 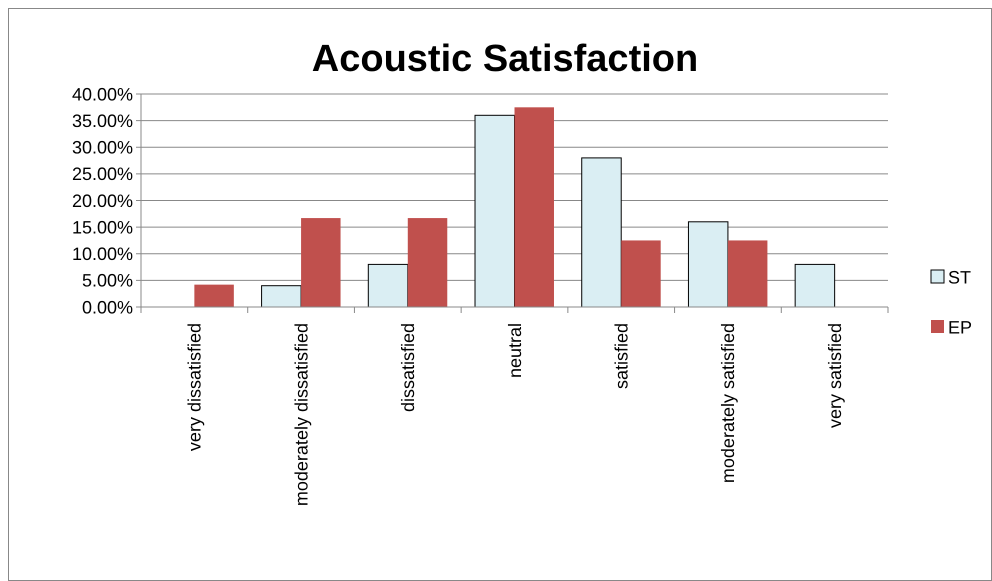 What do you see at coordinates (834, 375) in the screenshot?
I see `x-tick-label: very satisfied` at bounding box center [834, 375].